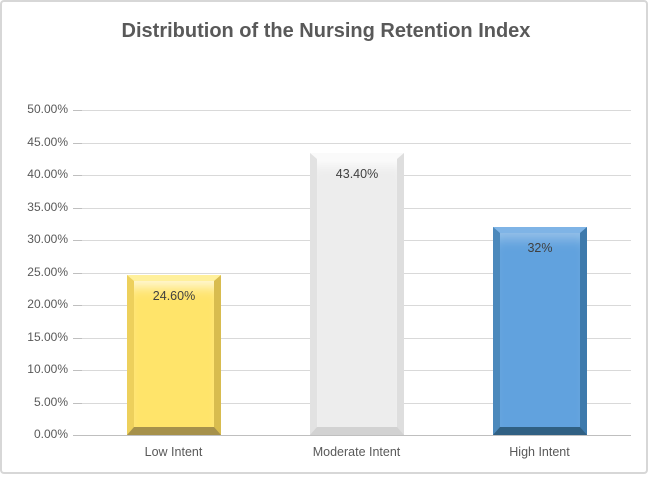 The width and height of the screenshot is (652, 478). I want to click on y-axis-label: 20.00%, so click(47, 304).